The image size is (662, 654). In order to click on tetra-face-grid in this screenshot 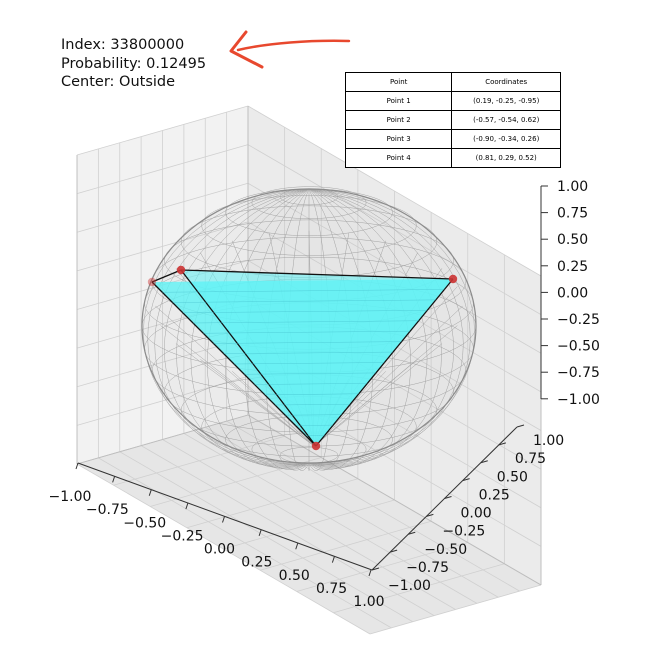, I will do `click(303, 362)`.